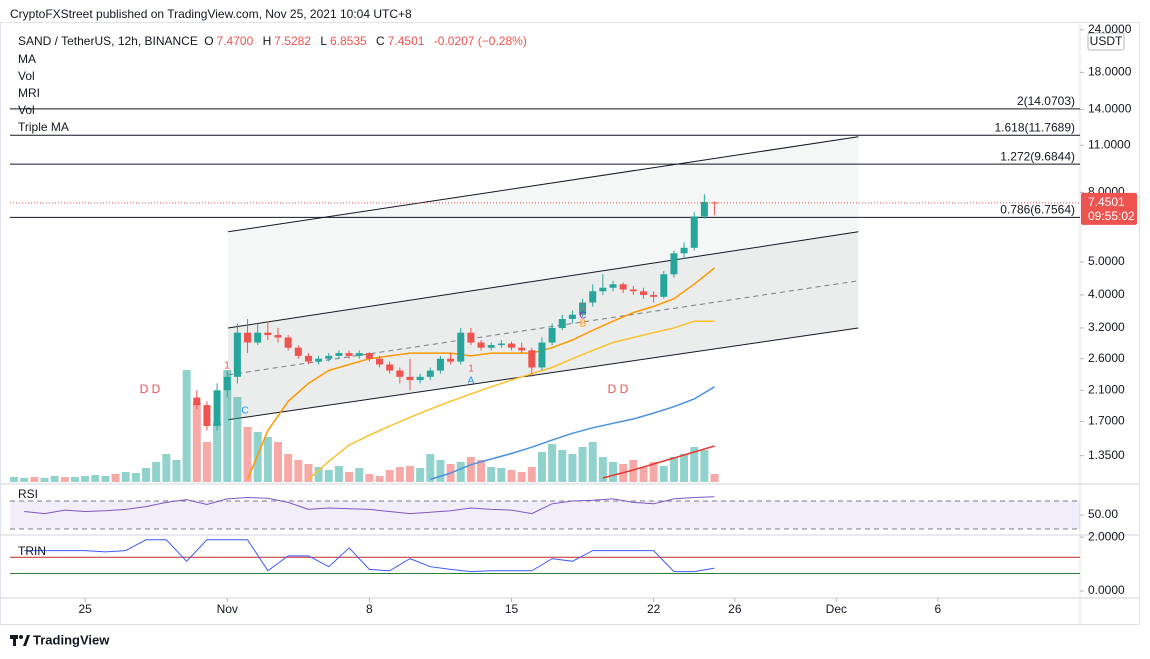 Image resolution: width=1150 pixels, height=659 pixels. I want to click on signal-annotation: D D, so click(618, 389).